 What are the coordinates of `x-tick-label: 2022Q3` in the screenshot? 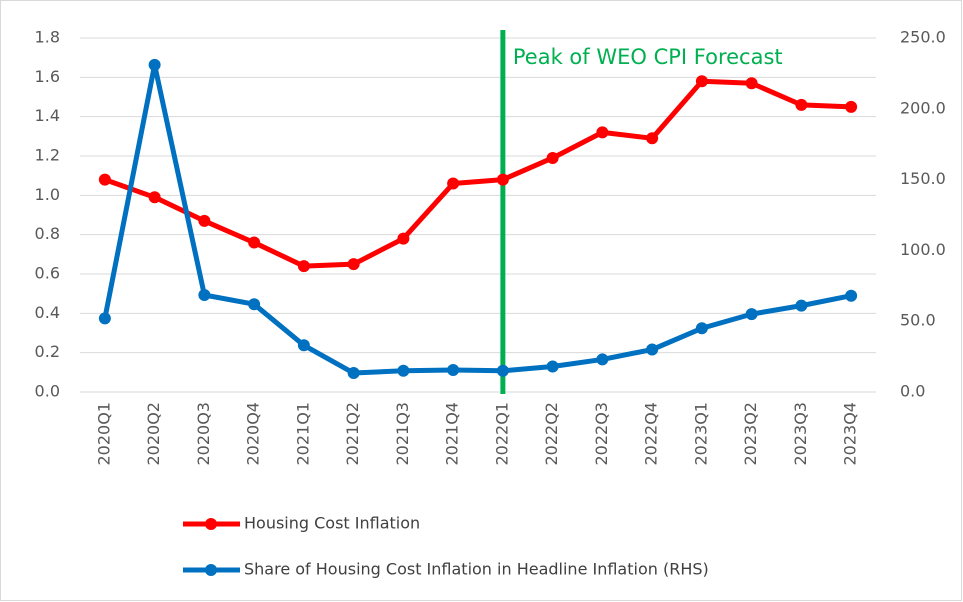 It's located at (601, 434).